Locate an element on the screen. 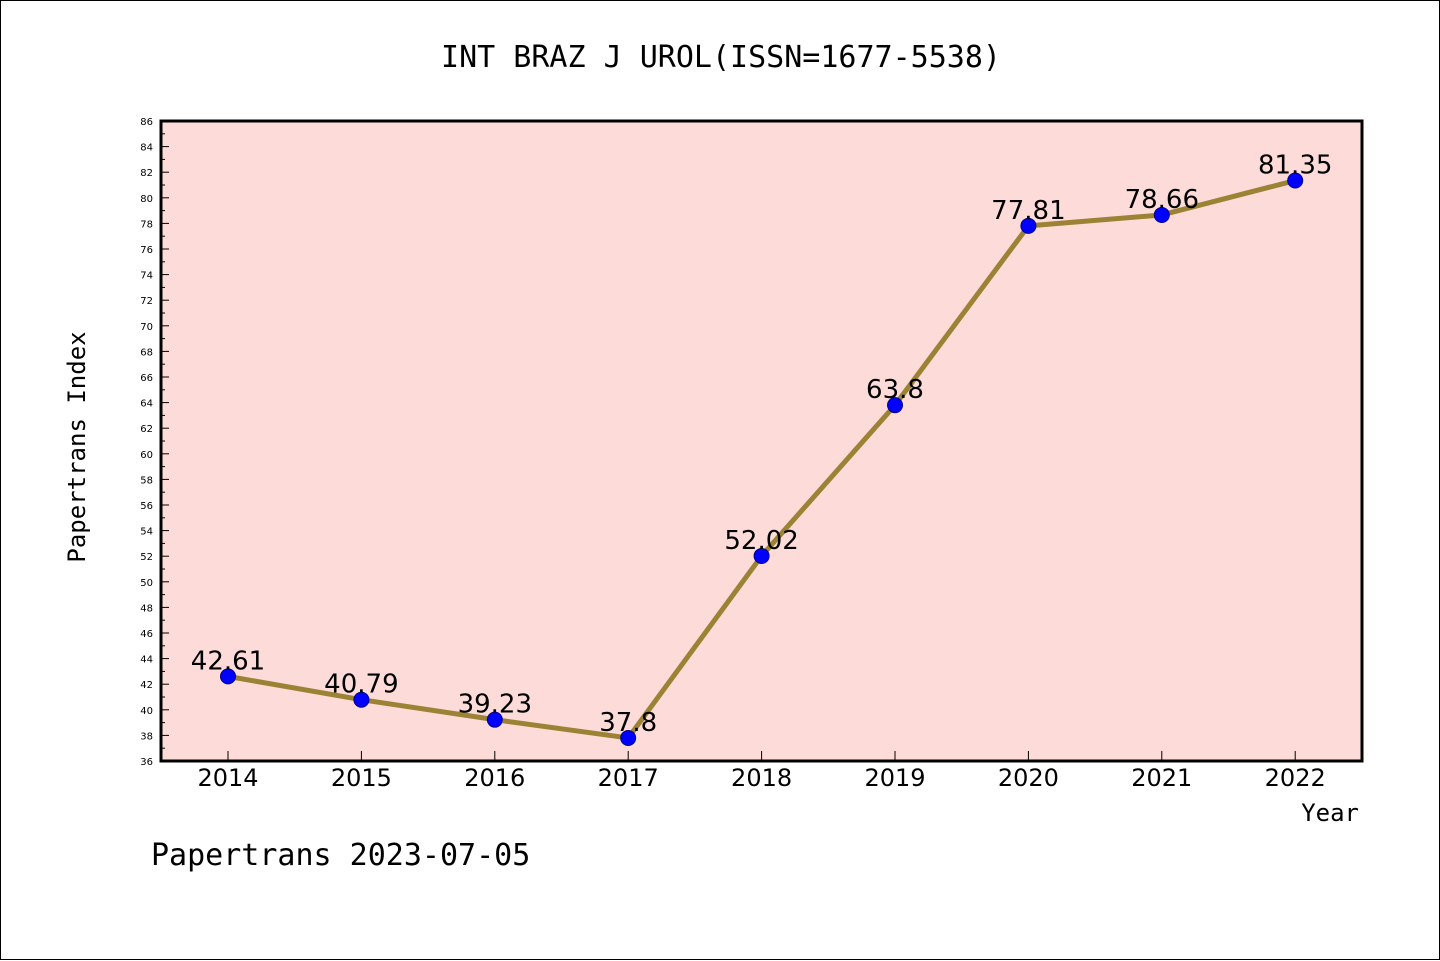 This screenshot has width=1440, height=961. chart-title: INT BRAZ J UROL(ISSN=1677-5538) is located at coordinates (721, 57).